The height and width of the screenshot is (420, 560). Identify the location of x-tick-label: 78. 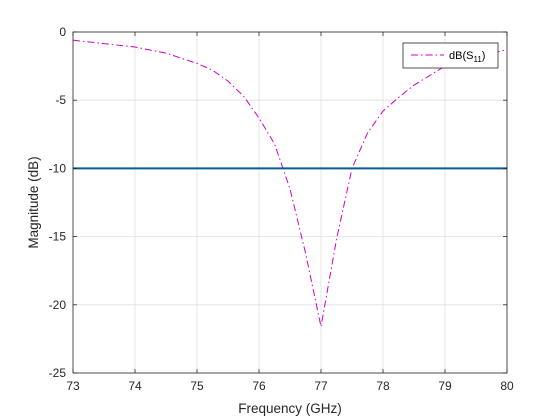
(383, 386).